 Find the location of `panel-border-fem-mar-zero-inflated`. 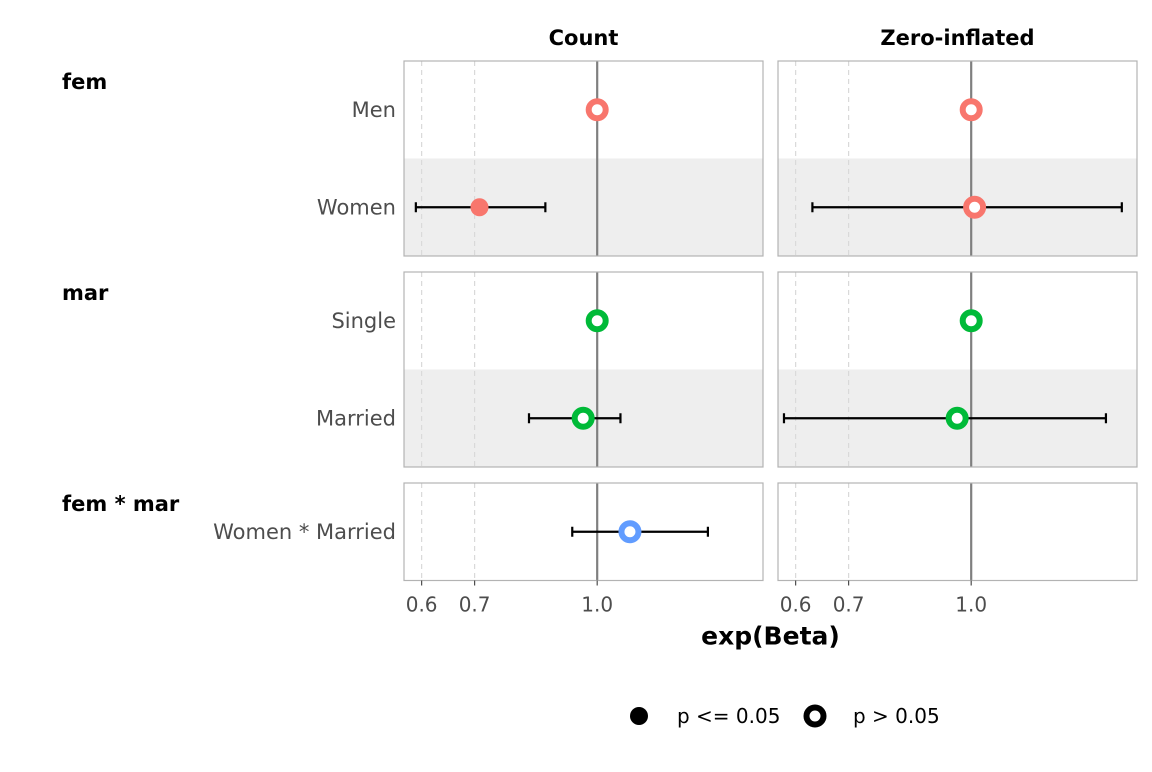

panel-border-fem-mar-zero-inflated is located at coordinates (957, 532).